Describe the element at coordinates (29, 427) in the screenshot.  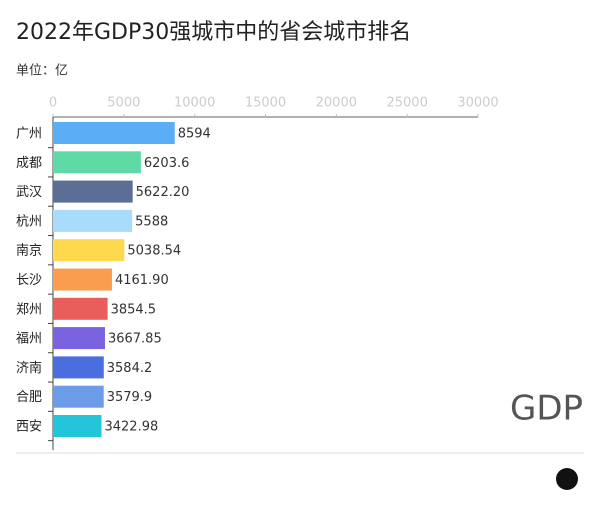
I see `y-tick-label: 西安` at that location.